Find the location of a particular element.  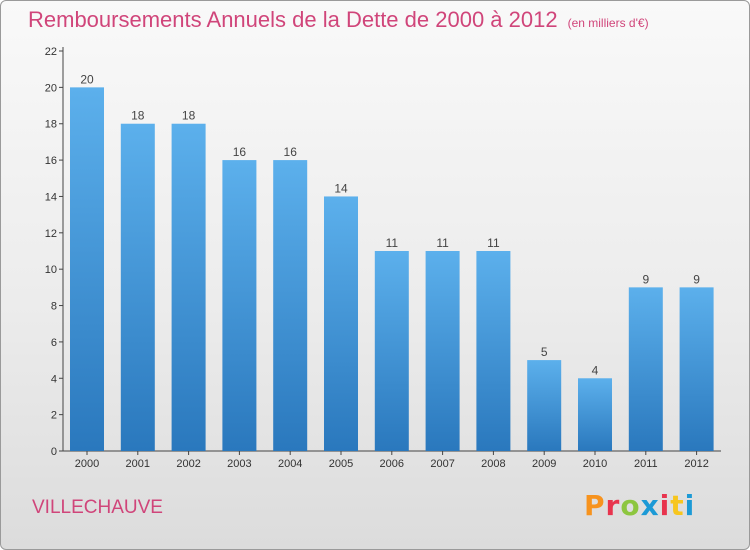

bar-value-label: 20 is located at coordinates (87, 79).